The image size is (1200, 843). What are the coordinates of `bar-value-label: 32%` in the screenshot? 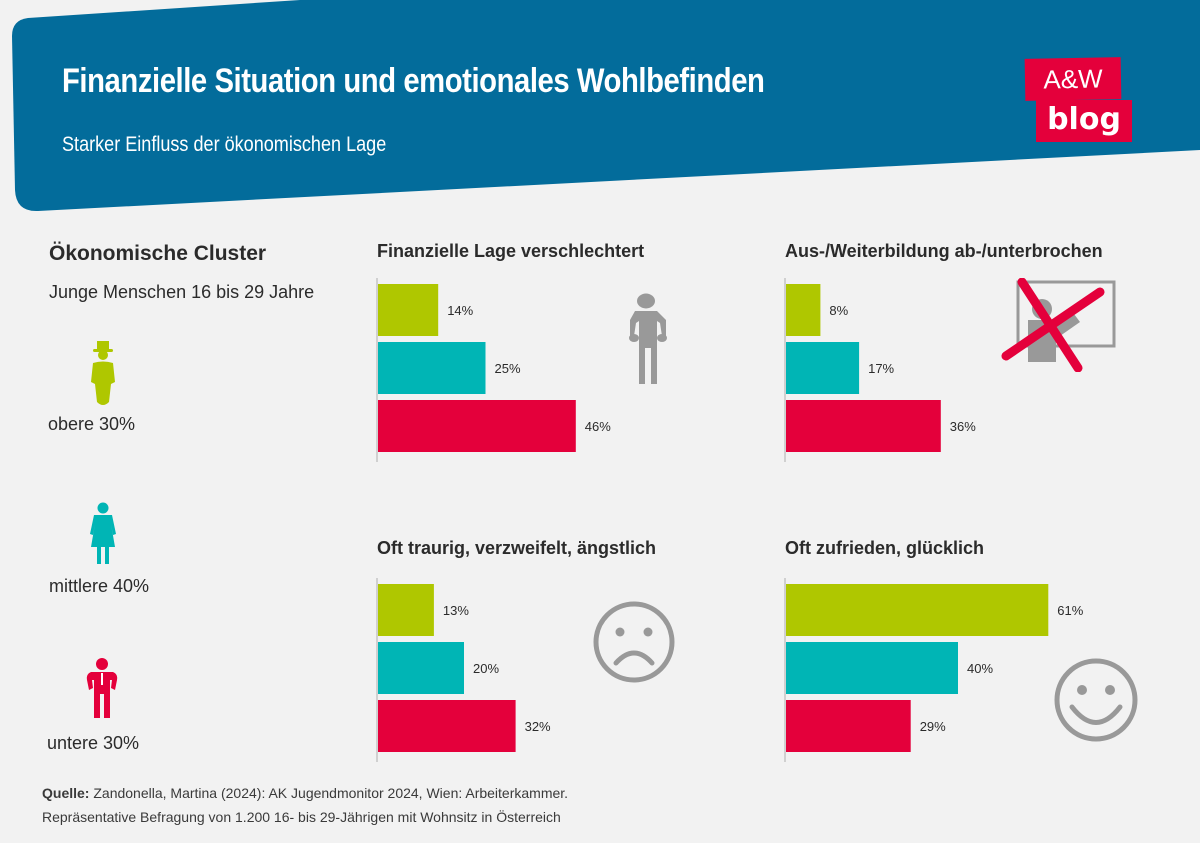 It's located at (538, 726).